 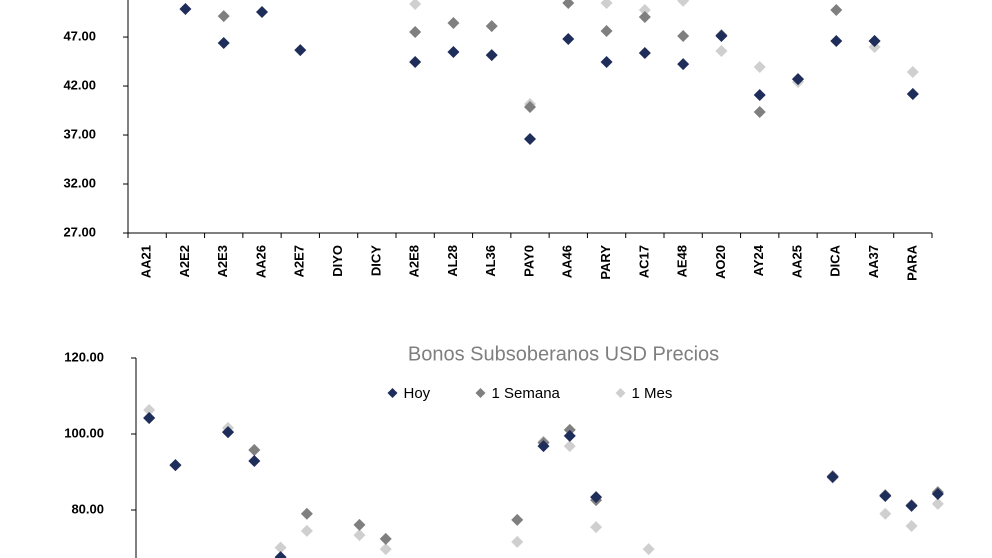 What do you see at coordinates (526, 393) in the screenshot?
I see `legend-label: 1 Semana` at bounding box center [526, 393].